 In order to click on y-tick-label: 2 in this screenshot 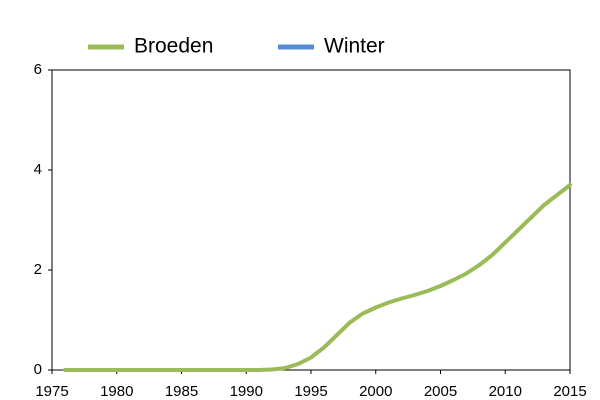, I will do `click(38, 269)`.